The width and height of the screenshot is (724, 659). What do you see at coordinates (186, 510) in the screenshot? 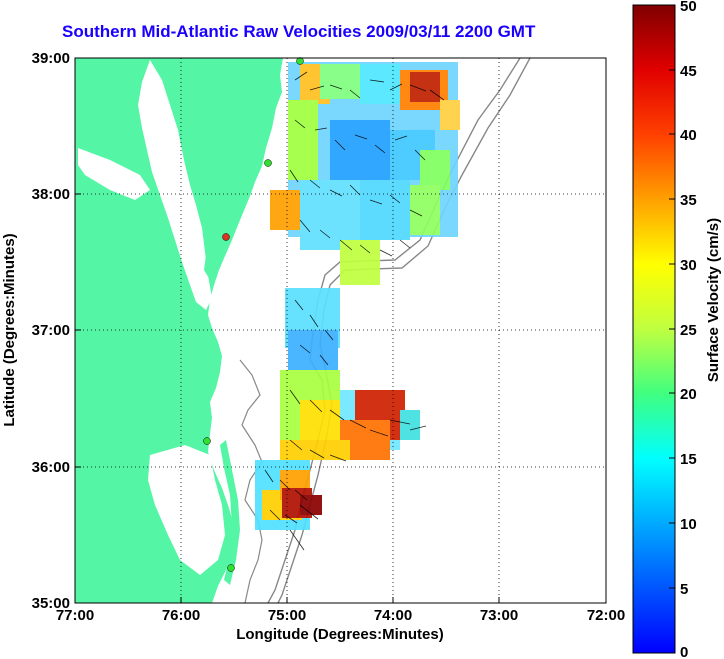
I see `sound-water` at bounding box center [186, 510].